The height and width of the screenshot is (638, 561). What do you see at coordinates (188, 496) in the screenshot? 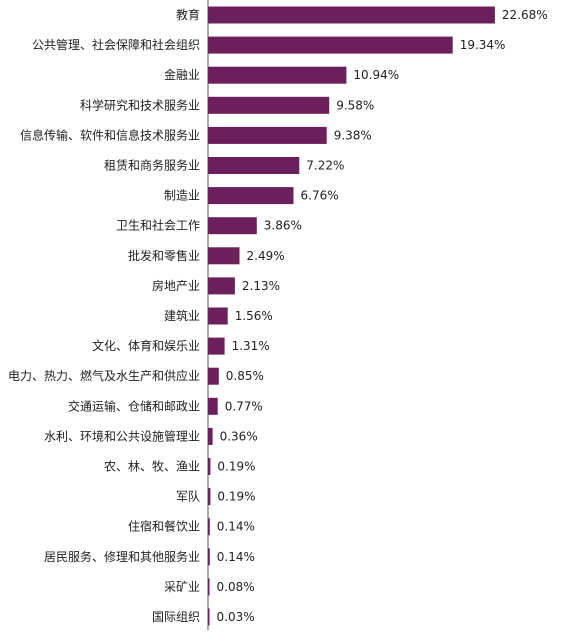
I see `category-label: 军队` at bounding box center [188, 496].